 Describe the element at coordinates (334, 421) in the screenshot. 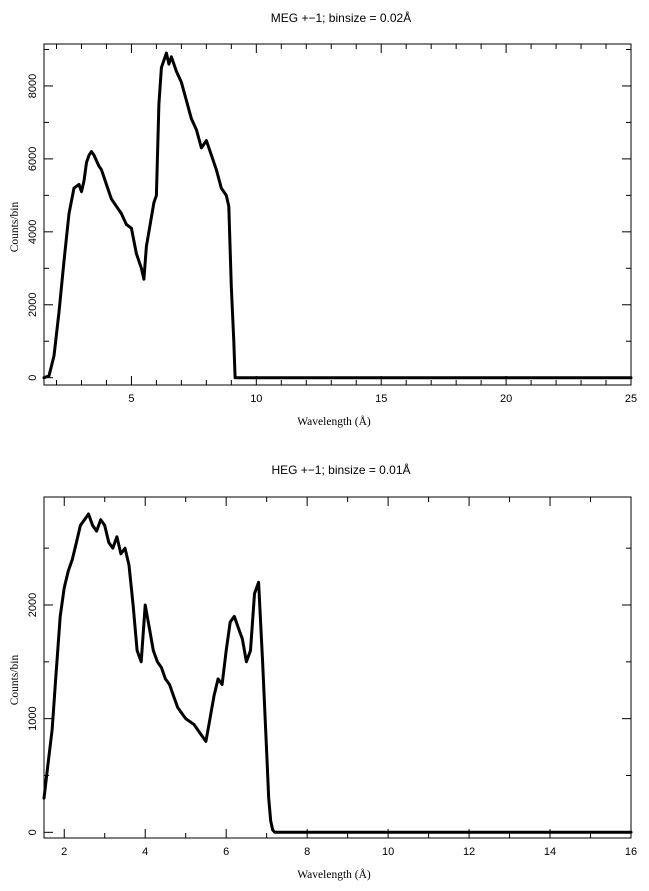

I see `meg-x-axis-label: Wavelength (Å)` at that location.